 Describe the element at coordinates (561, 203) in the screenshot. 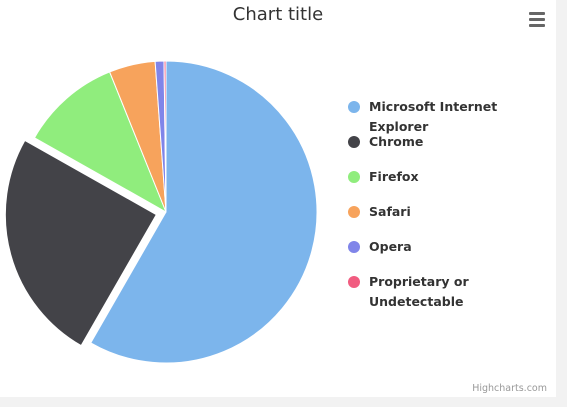

I see `page-scrollbar-gutter` at that location.